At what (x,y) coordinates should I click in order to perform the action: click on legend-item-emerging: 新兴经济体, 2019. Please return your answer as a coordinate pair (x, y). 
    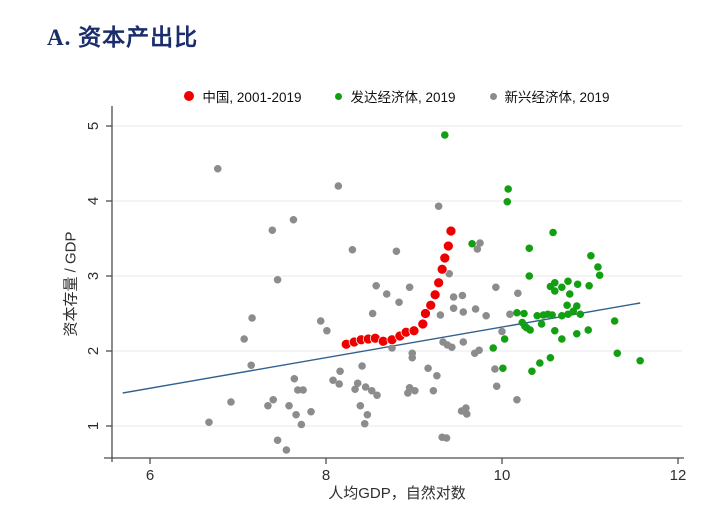
    Looking at the image, I should click on (549, 96).